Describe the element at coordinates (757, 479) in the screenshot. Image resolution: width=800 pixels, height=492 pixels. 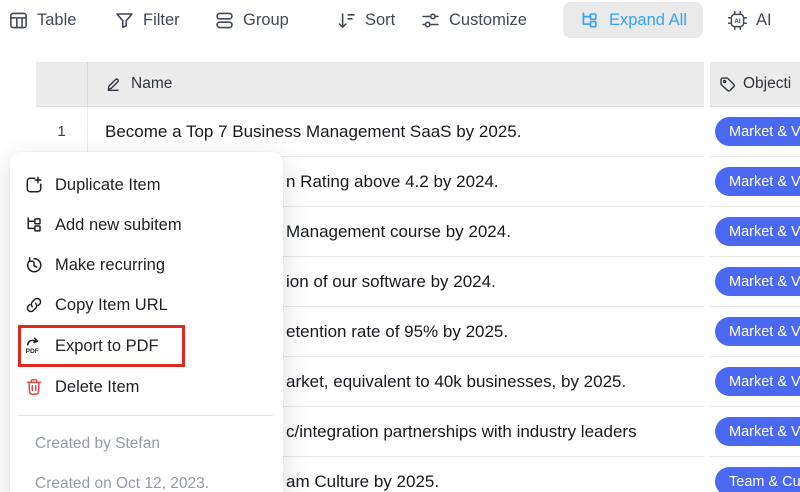
I see `objective-badge: Team & Cu` at that location.